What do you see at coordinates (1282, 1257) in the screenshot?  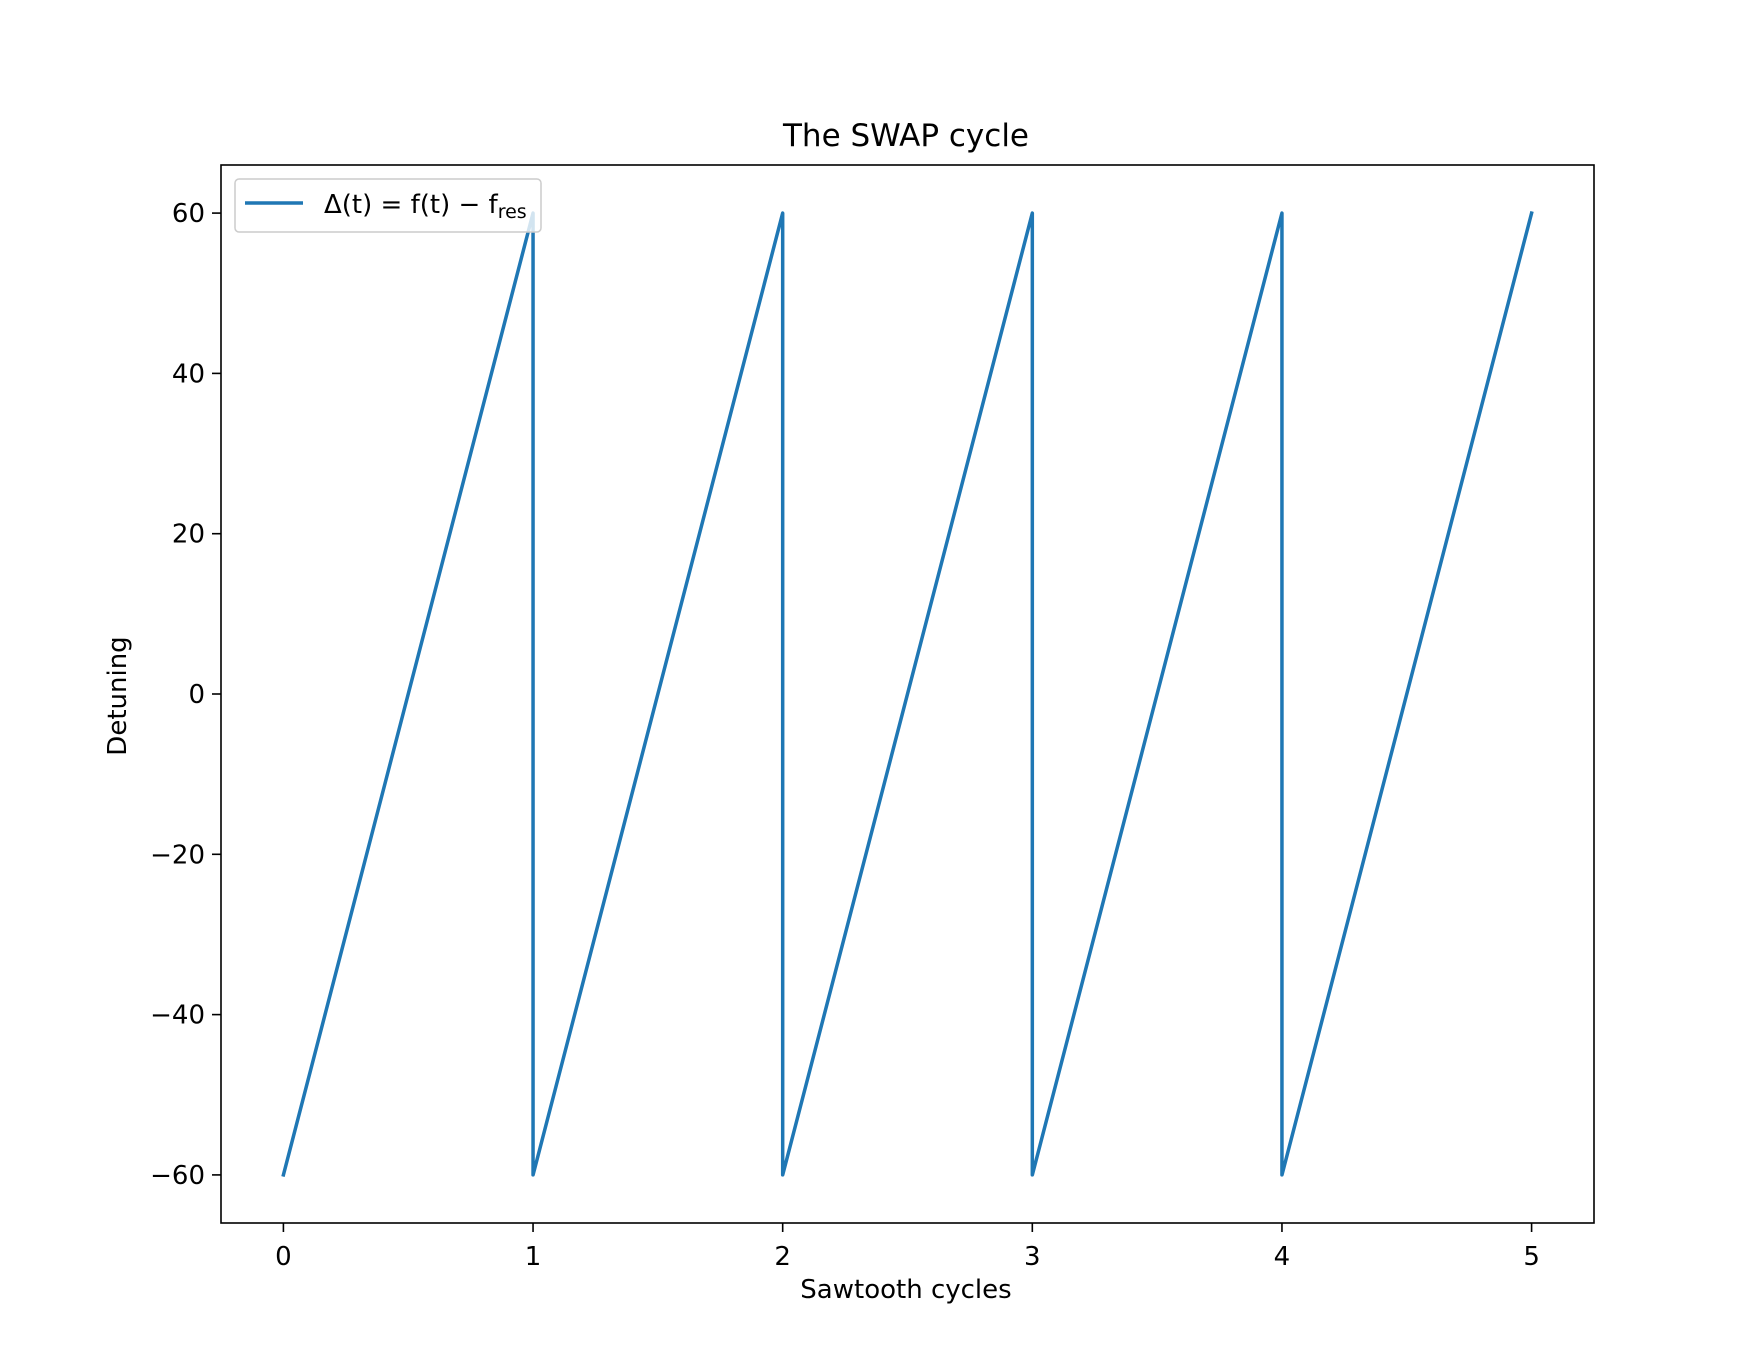 I see `x-tick-label: 4` at bounding box center [1282, 1257].